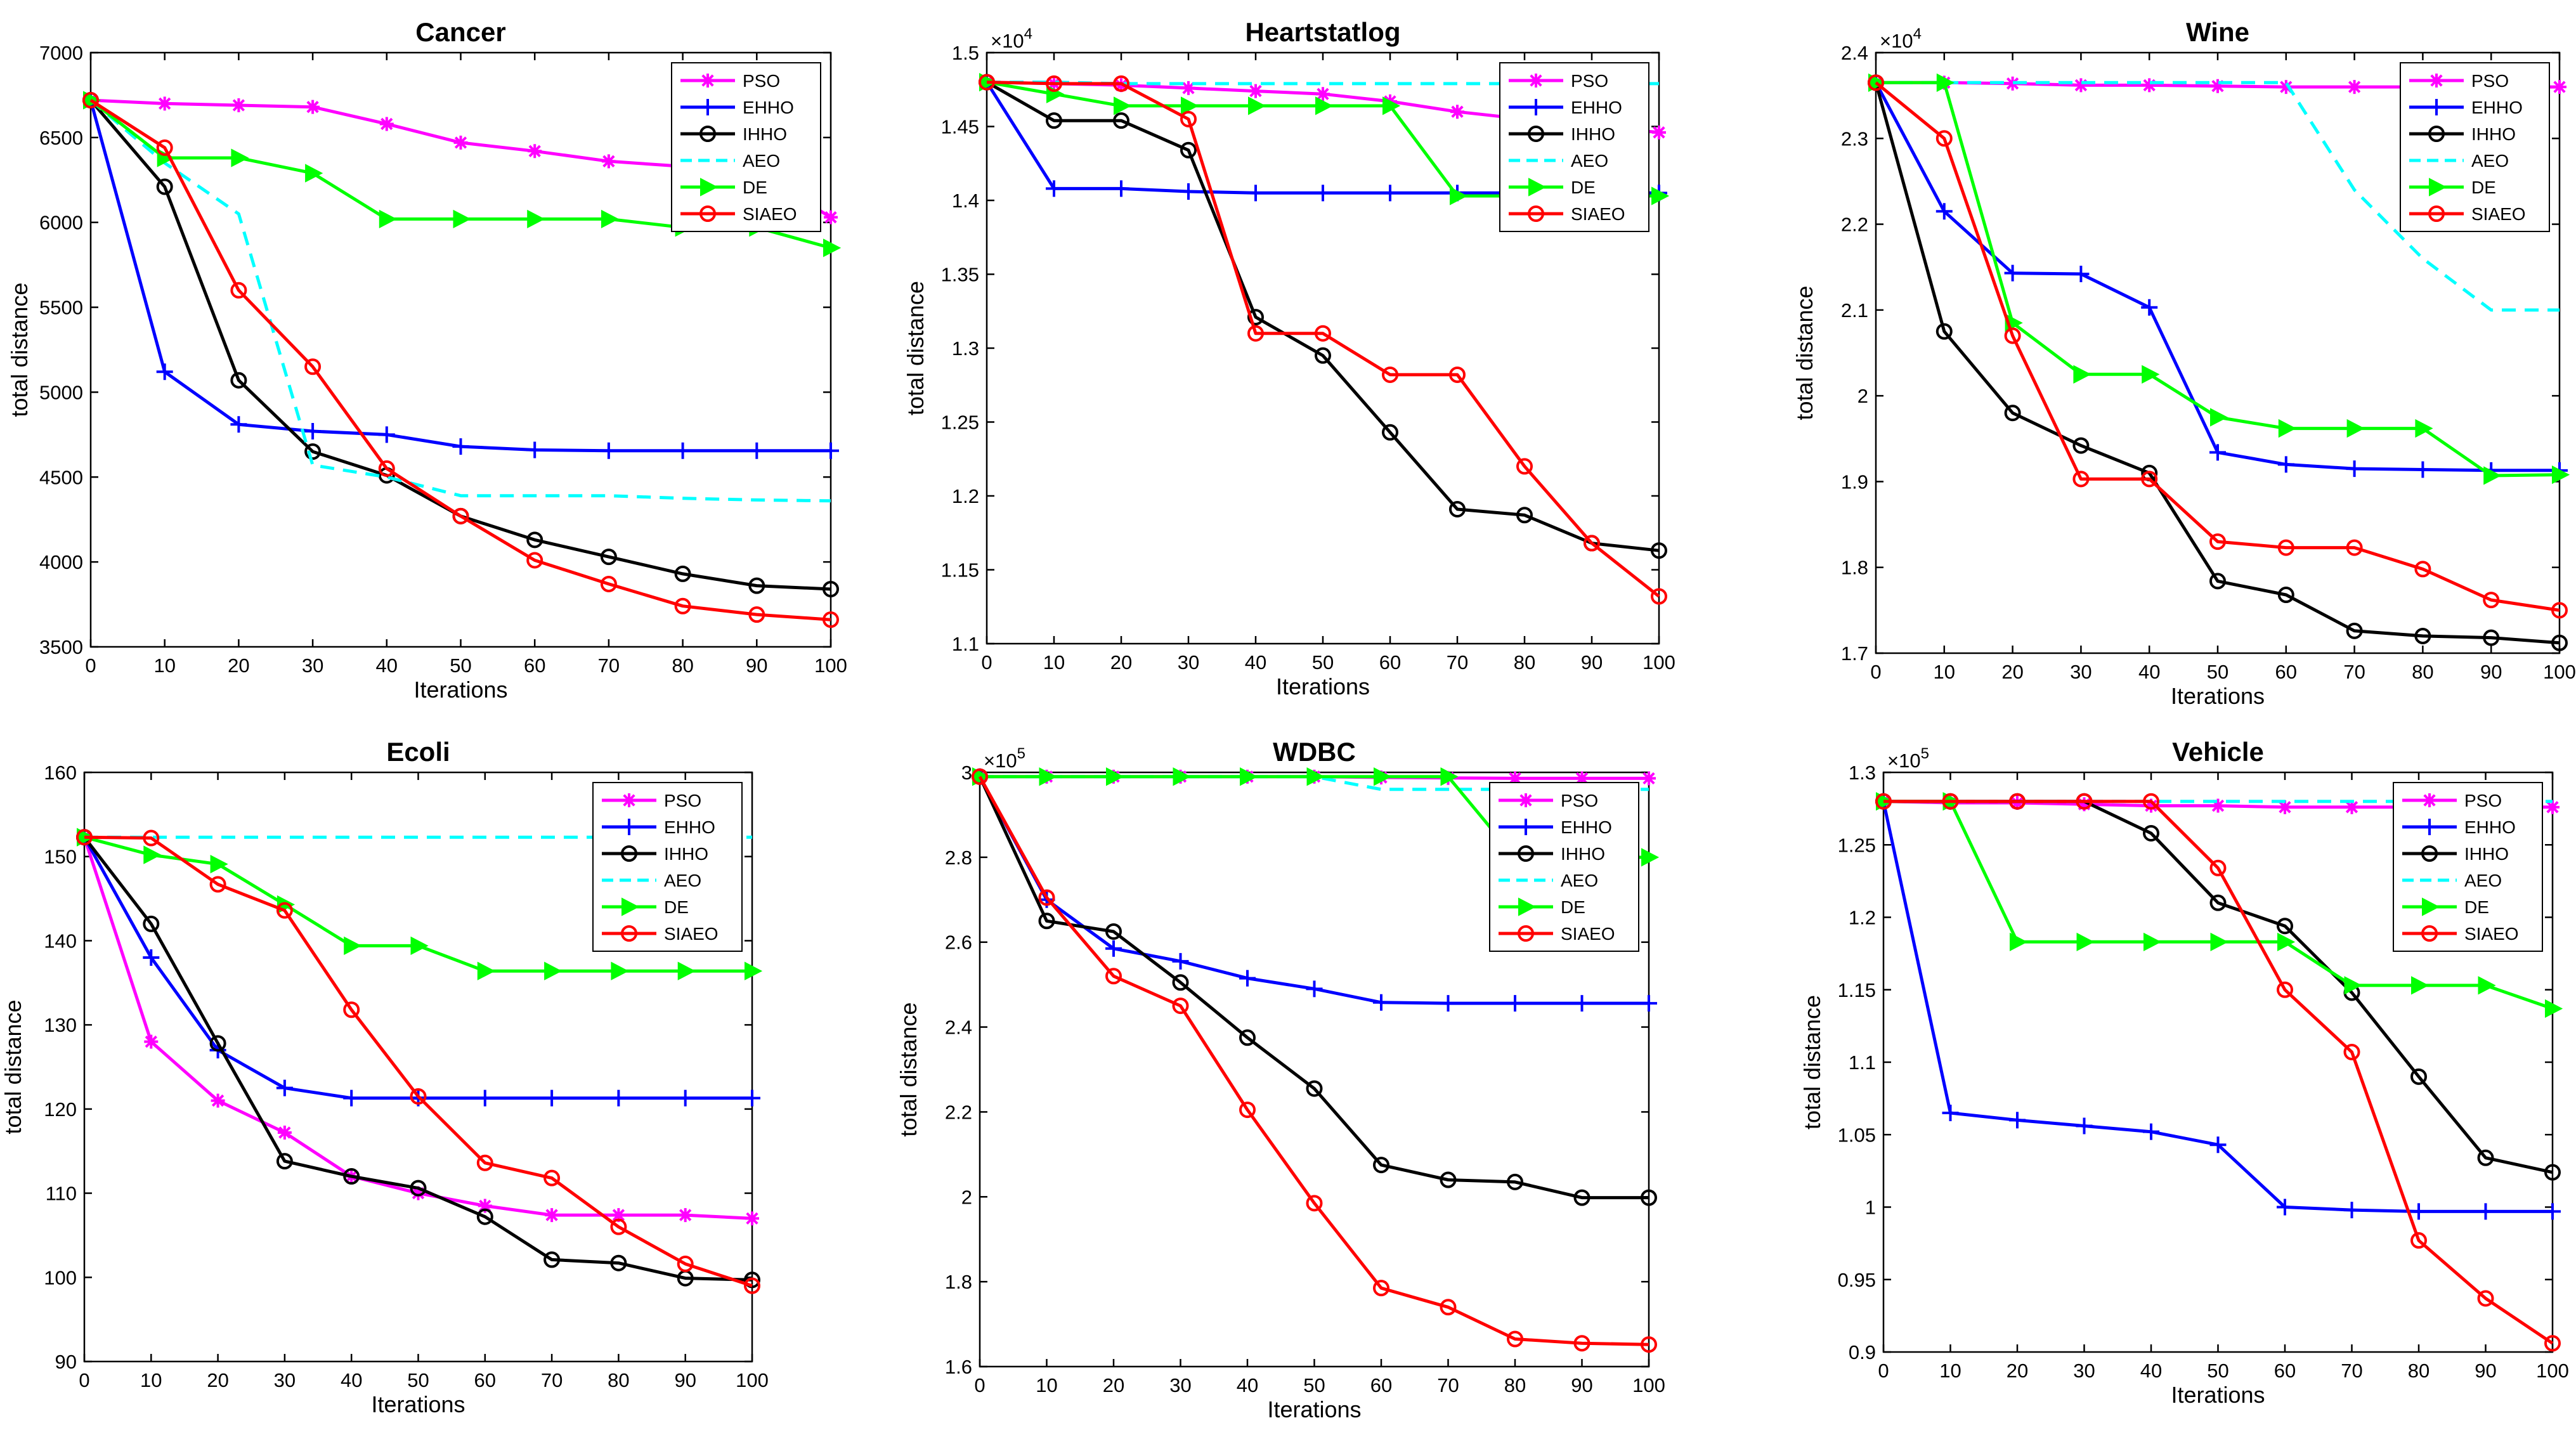  What do you see at coordinates (958, 1112) in the screenshot?
I see `y-tick-label: 2.2` at bounding box center [958, 1112].